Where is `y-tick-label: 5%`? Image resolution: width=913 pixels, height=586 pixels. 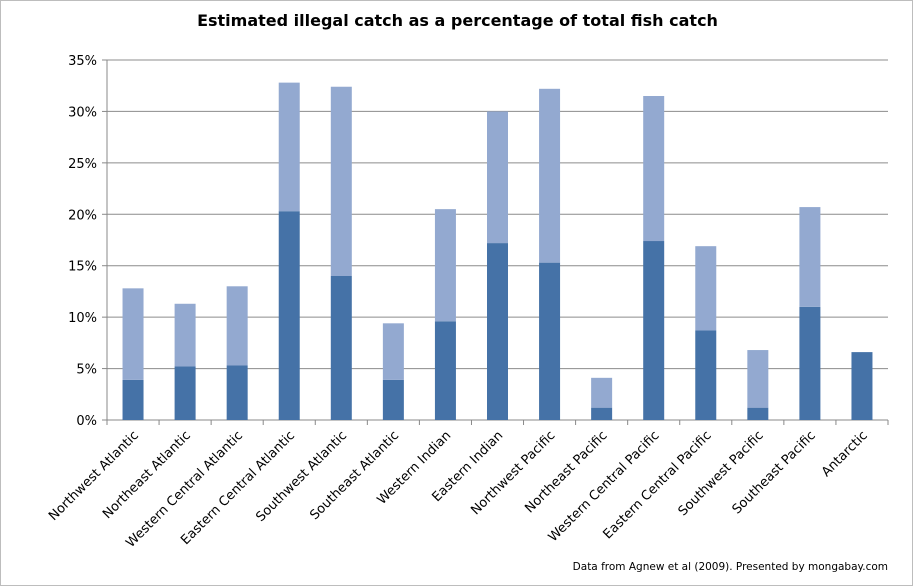 y-tick-label: 5% is located at coordinates (86, 370).